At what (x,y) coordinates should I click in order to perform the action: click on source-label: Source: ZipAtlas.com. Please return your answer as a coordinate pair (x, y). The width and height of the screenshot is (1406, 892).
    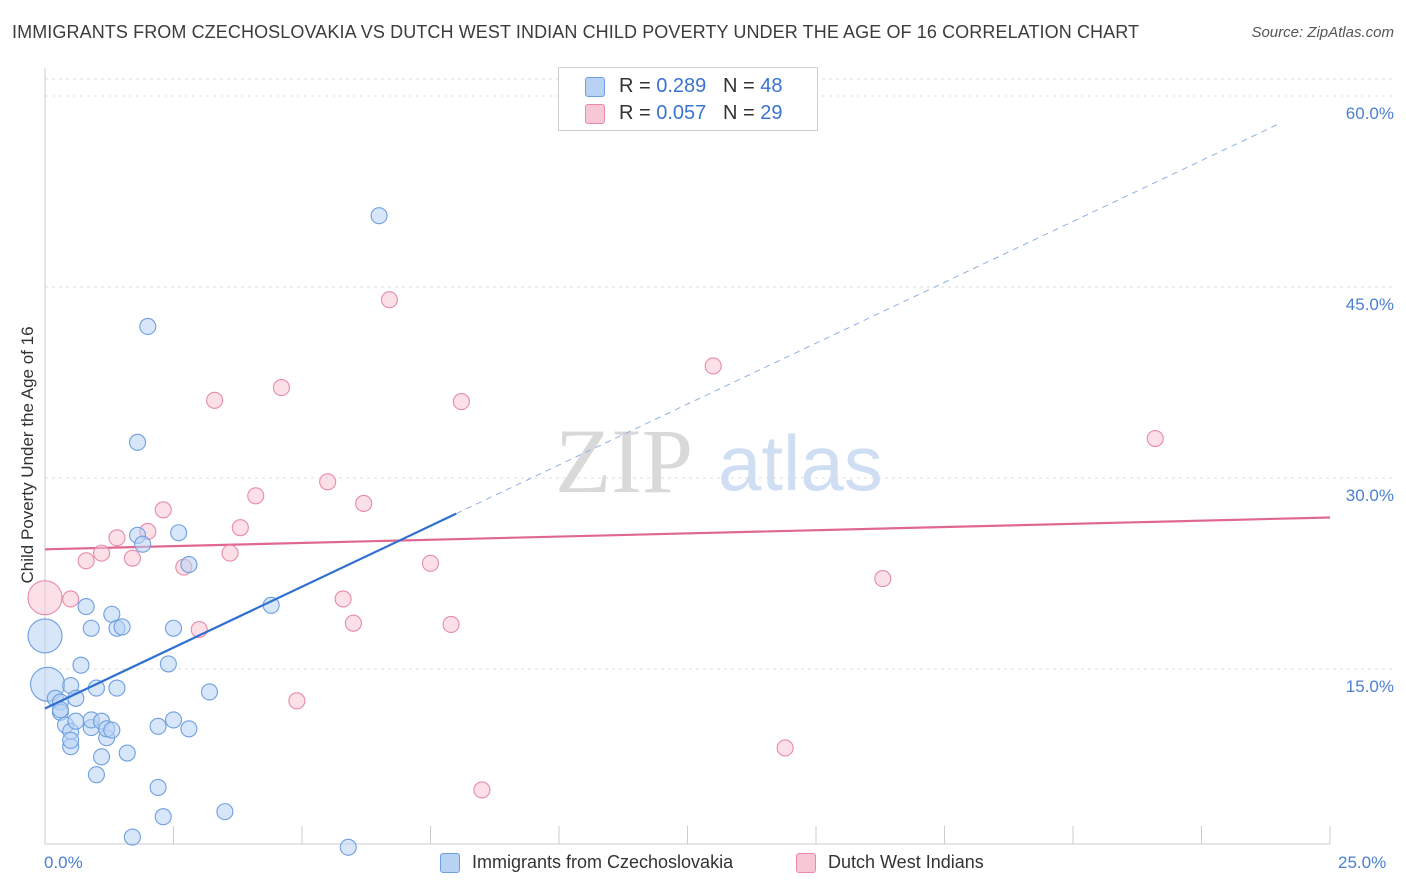
    Looking at the image, I should click on (1322, 32).